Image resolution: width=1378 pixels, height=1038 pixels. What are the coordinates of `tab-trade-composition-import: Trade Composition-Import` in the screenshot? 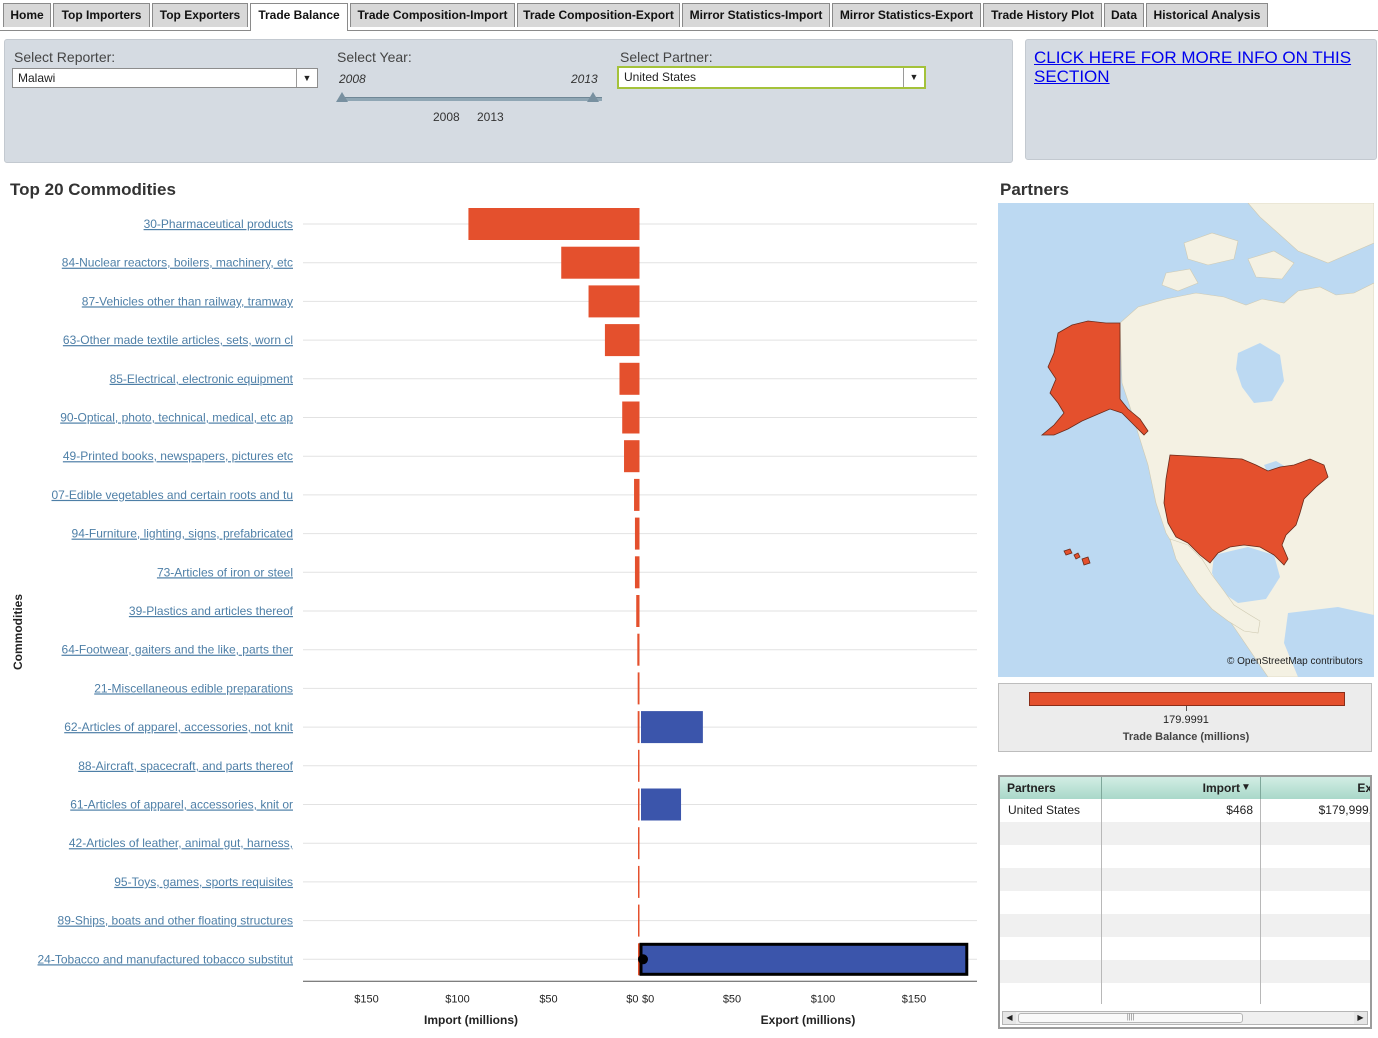 It's located at (432, 15).